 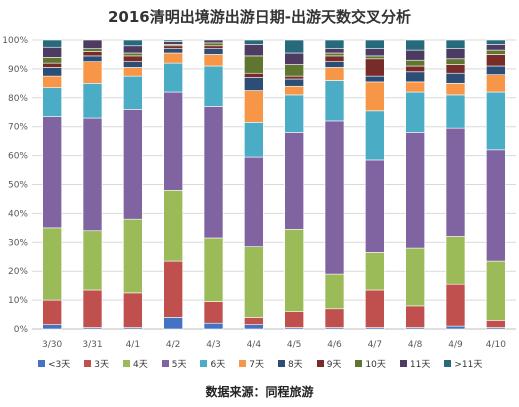 What do you see at coordinates (173, 363) in the screenshot?
I see `legend-item: 5天` at bounding box center [173, 363].